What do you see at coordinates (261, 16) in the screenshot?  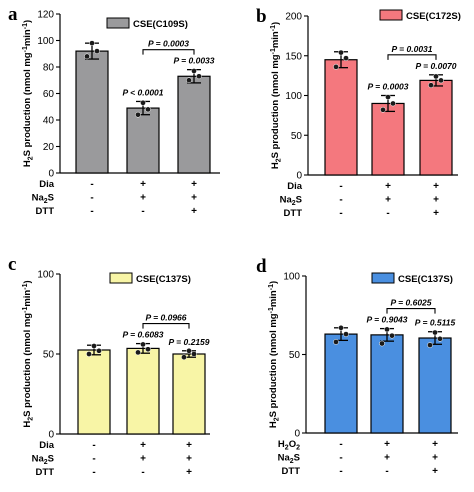 I see `panel-label: b` at bounding box center [261, 16].